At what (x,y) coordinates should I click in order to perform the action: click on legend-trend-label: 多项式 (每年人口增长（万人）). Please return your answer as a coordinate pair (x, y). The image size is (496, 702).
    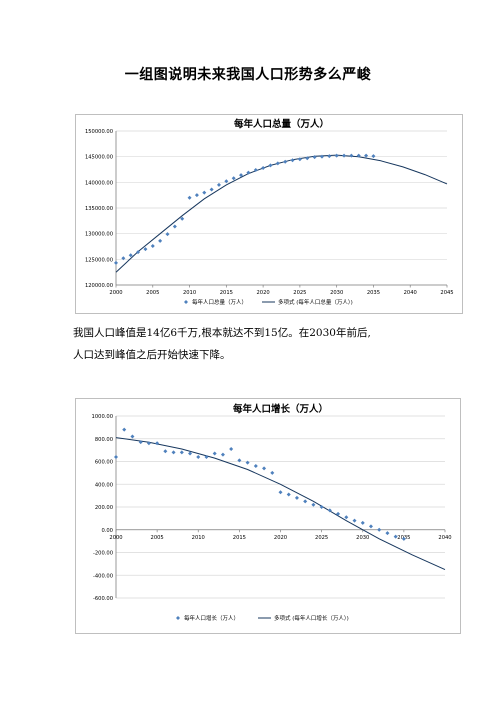
    Looking at the image, I should click on (311, 618).